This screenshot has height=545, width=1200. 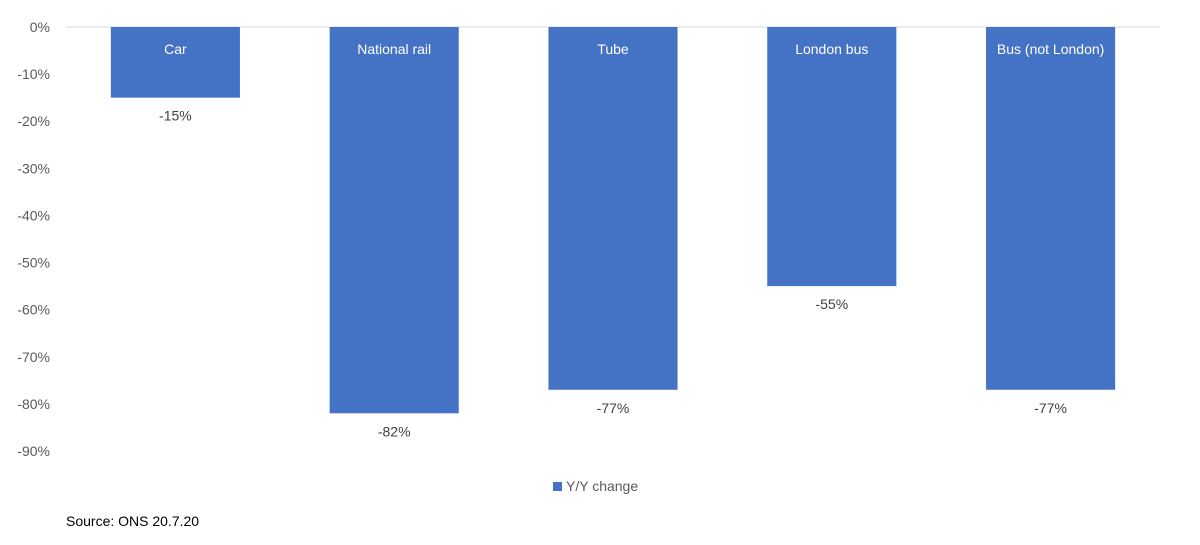 I want to click on y-tick-label: -90%, so click(x=33, y=451).